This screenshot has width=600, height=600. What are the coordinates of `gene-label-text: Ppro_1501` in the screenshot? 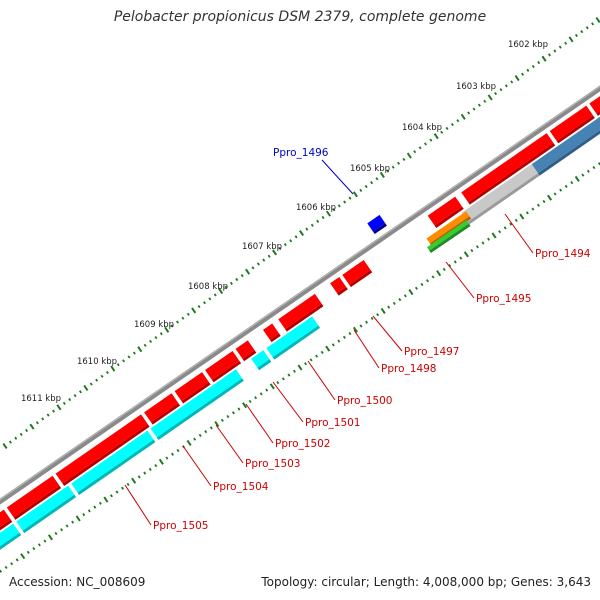 It's located at (332, 423).